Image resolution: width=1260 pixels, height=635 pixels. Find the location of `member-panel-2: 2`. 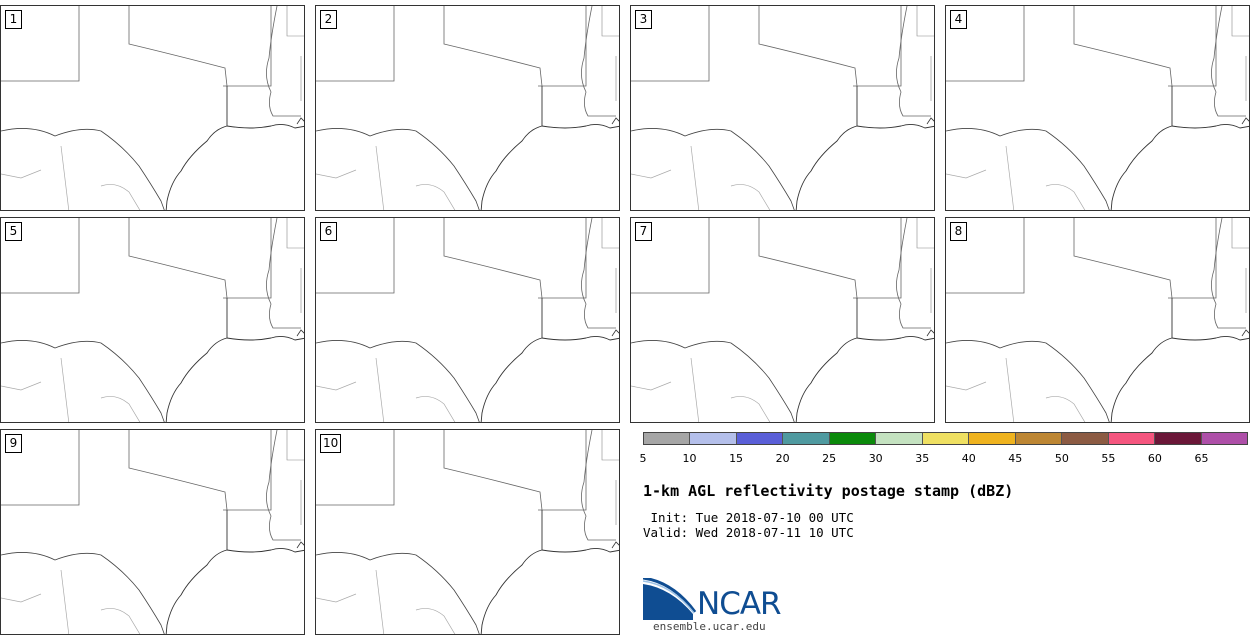

member-panel-2: 2 is located at coordinates (467, 108).